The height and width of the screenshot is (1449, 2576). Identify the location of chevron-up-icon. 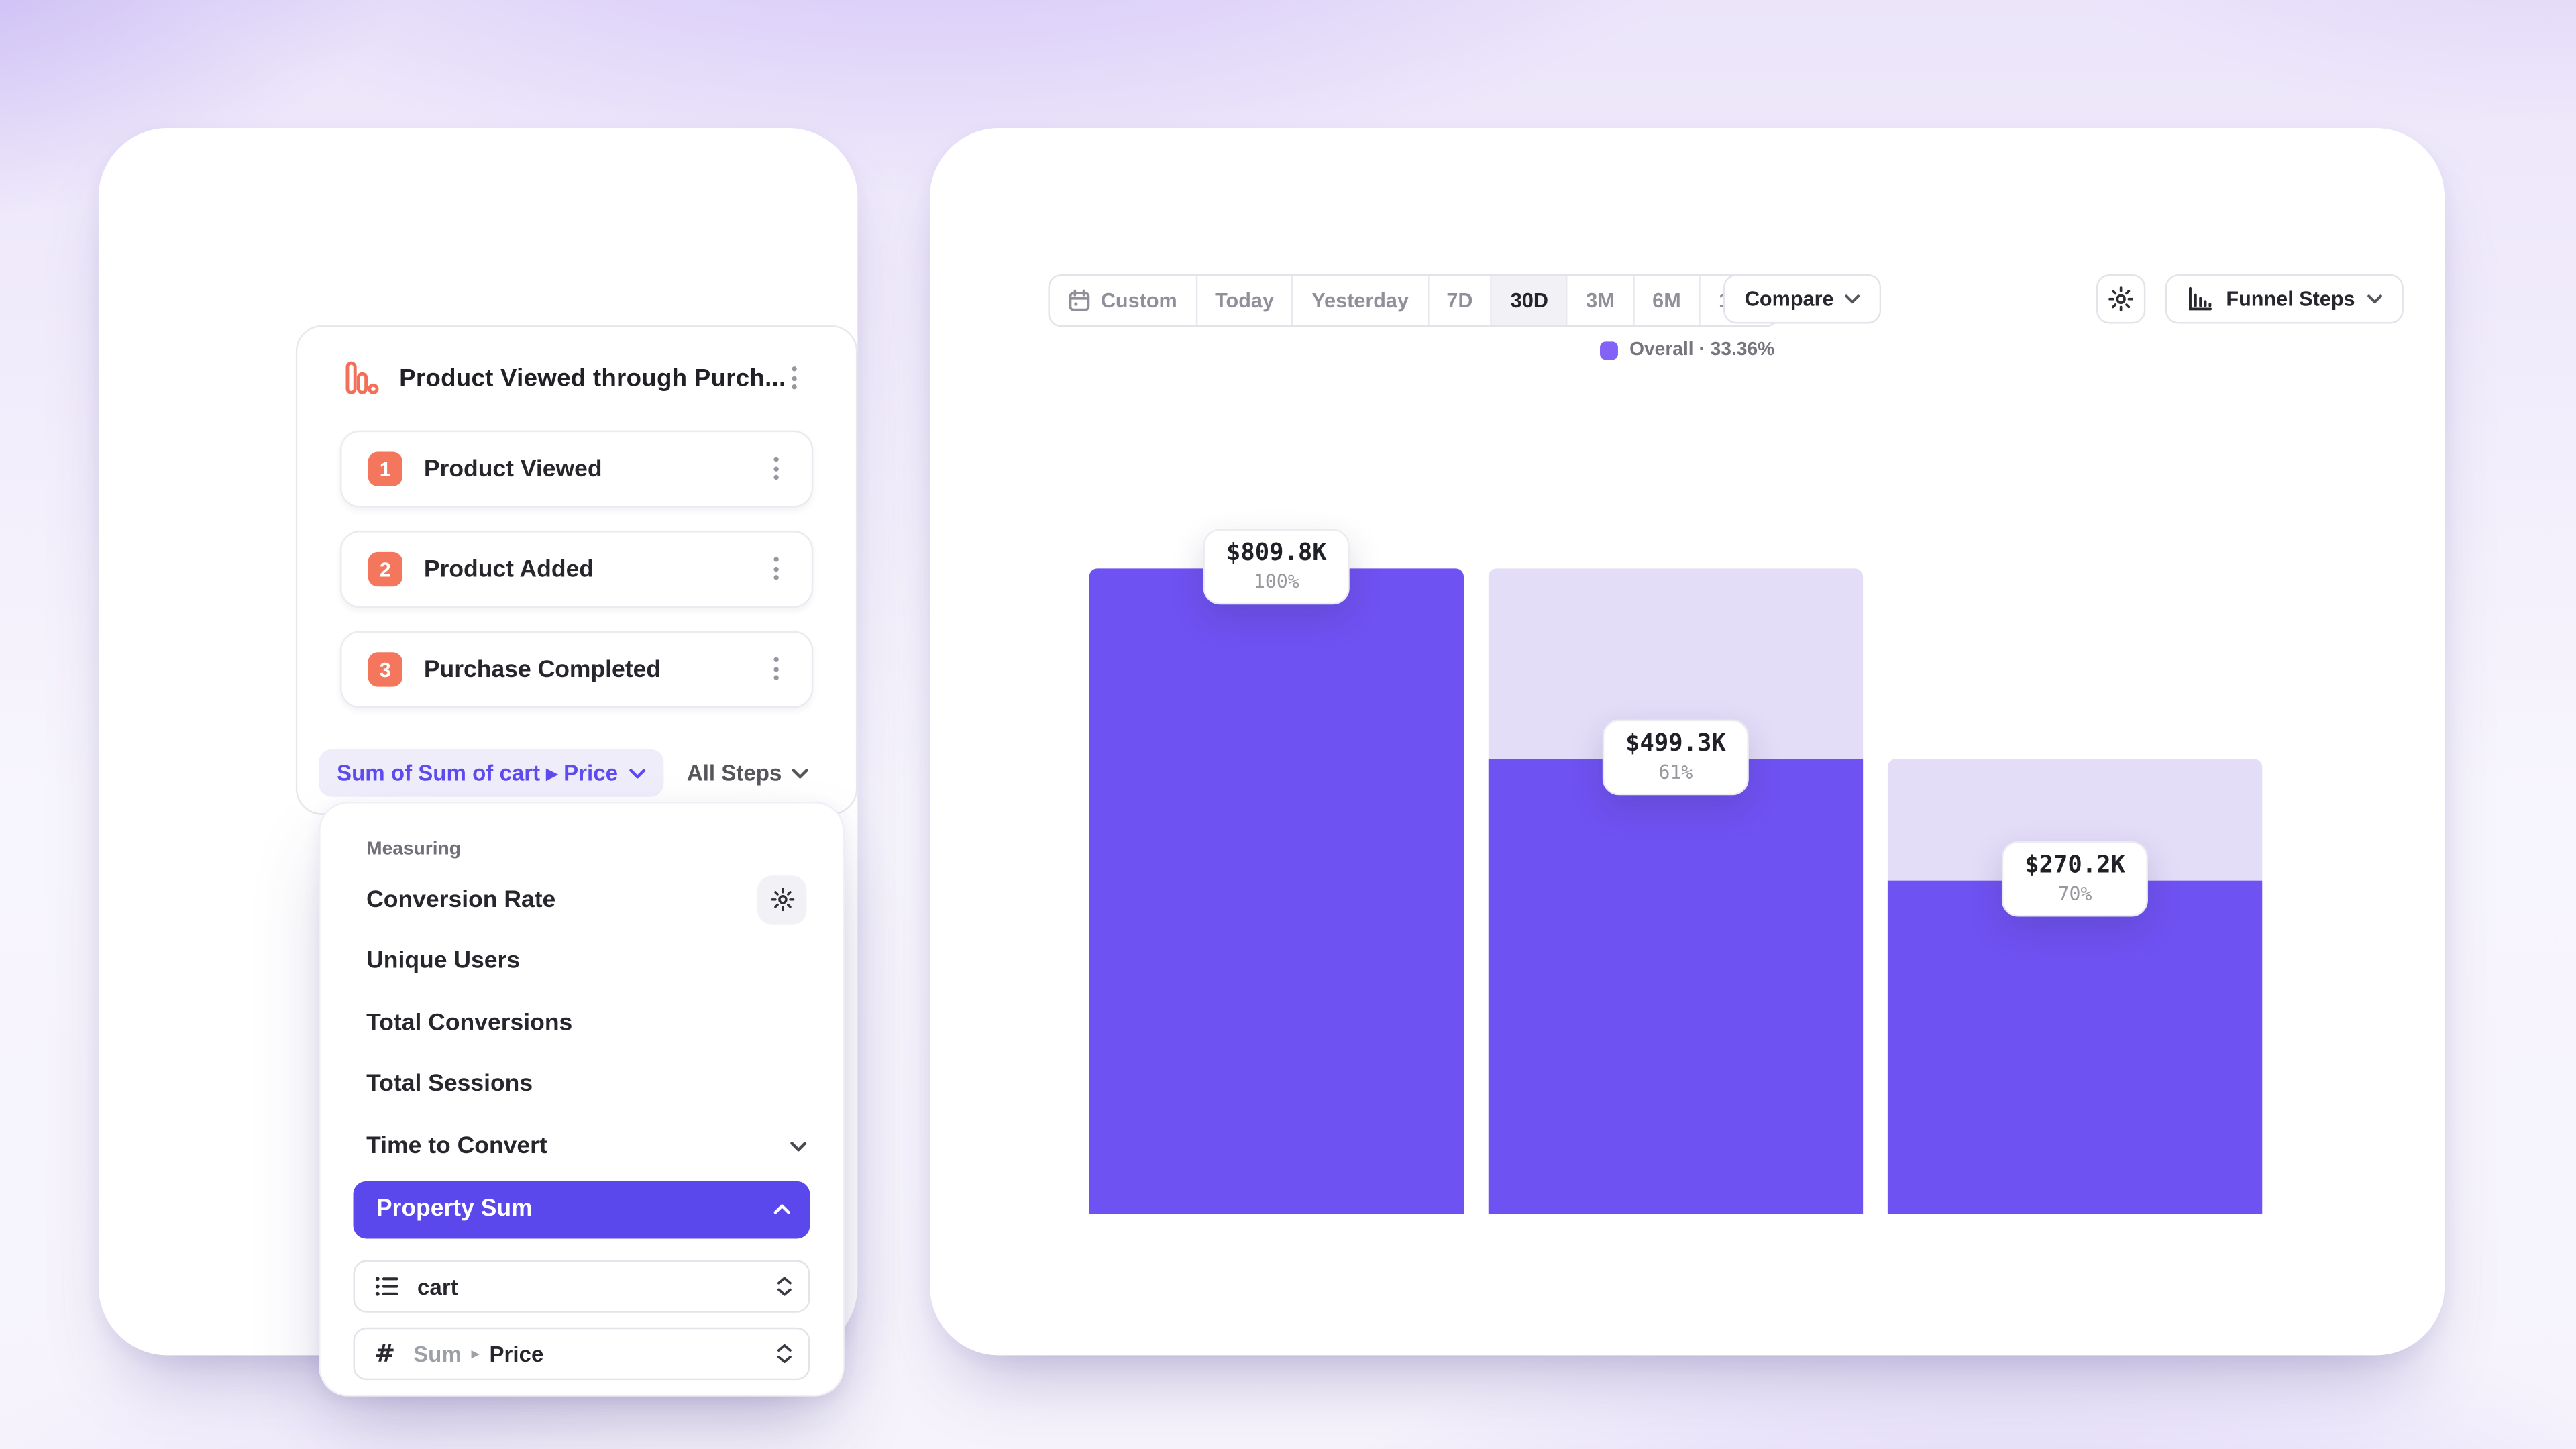
(781, 1209).